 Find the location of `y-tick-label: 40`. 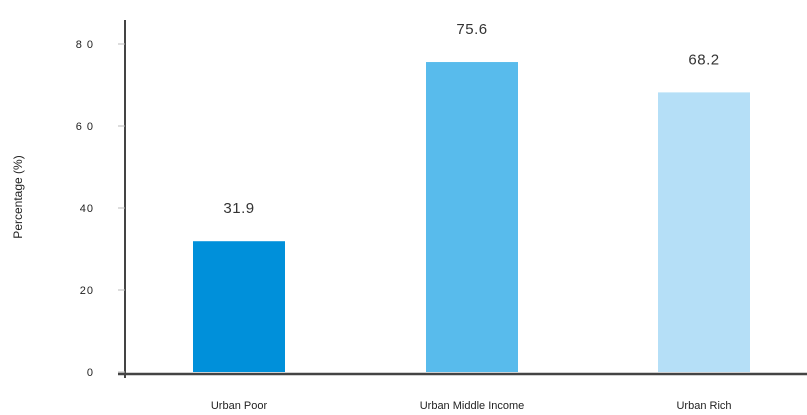

y-tick-label: 40 is located at coordinates (87, 209).